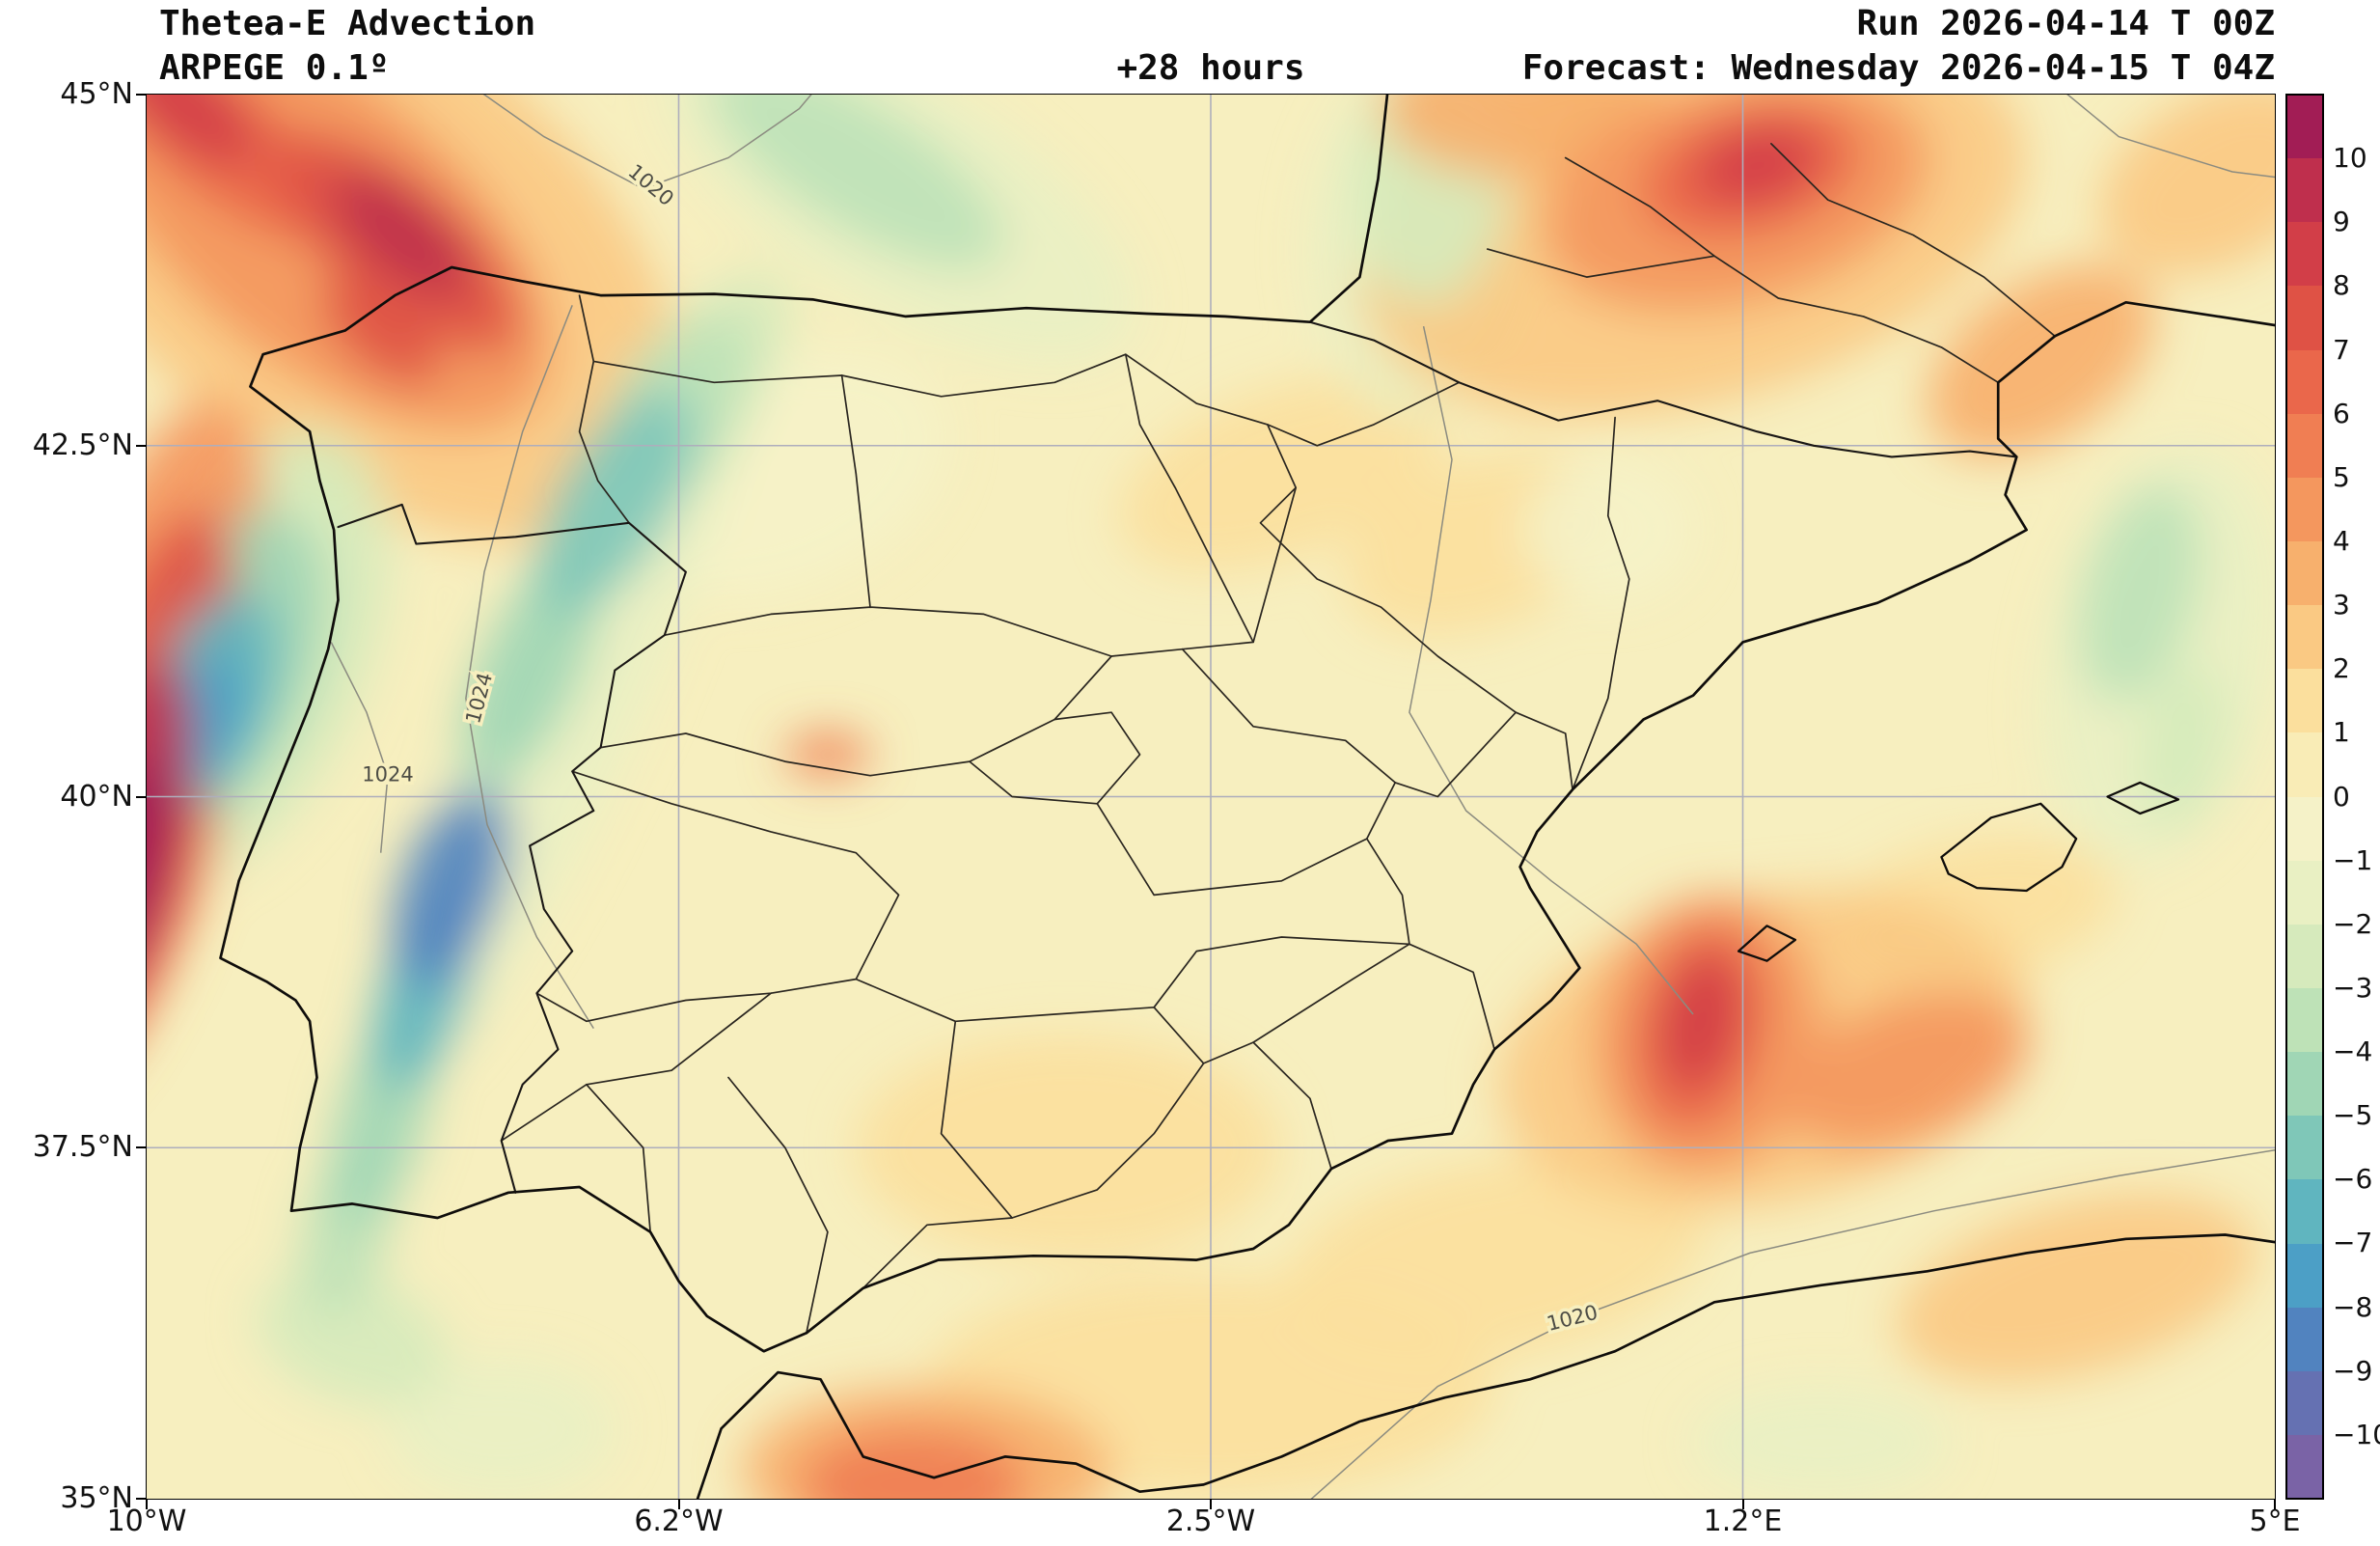  Describe the element at coordinates (2342, 797) in the screenshot. I see `colorbar-tick-label: 0` at that location.